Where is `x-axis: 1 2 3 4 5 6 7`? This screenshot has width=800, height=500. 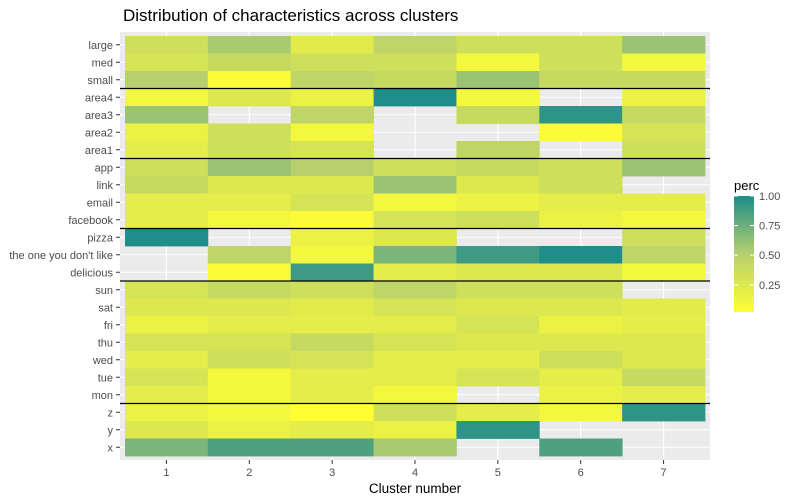 x-axis: 1 2 3 4 5 6 7 is located at coordinates (415, 469).